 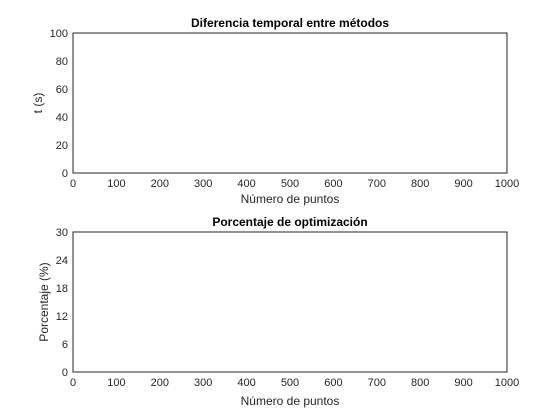 I want to click on x-tick-label-percentage: 400, so click(x=246, y=383).